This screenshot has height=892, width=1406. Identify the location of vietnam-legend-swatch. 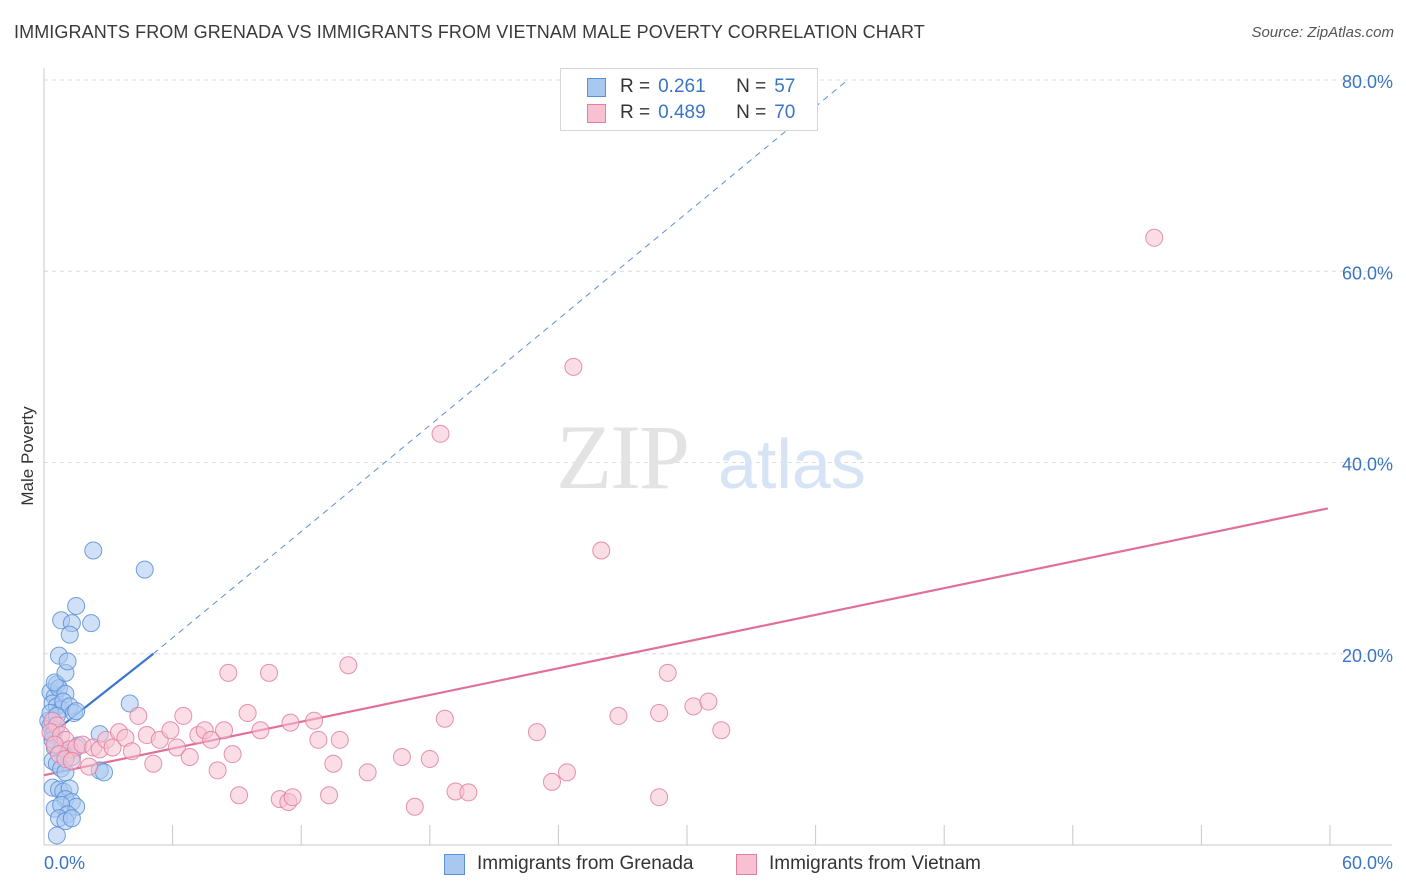
(746, 864).